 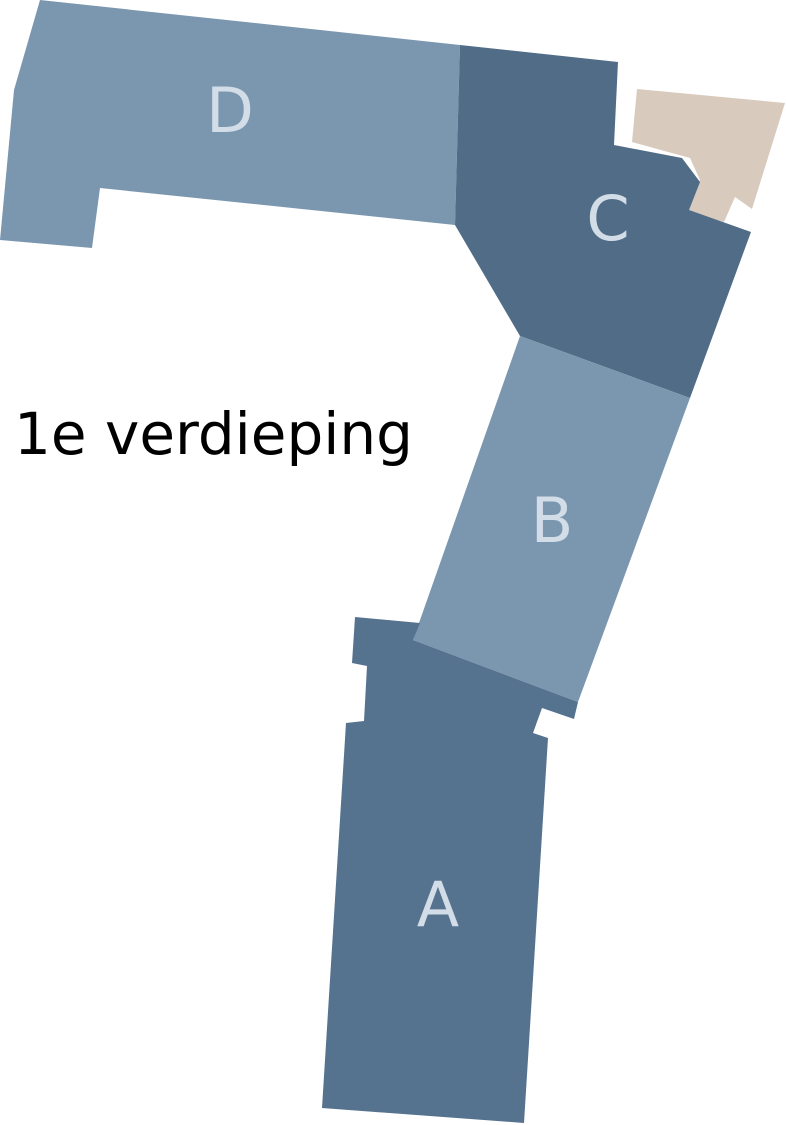 I want to click on wing-d-shape, so click(x=230, y=124).